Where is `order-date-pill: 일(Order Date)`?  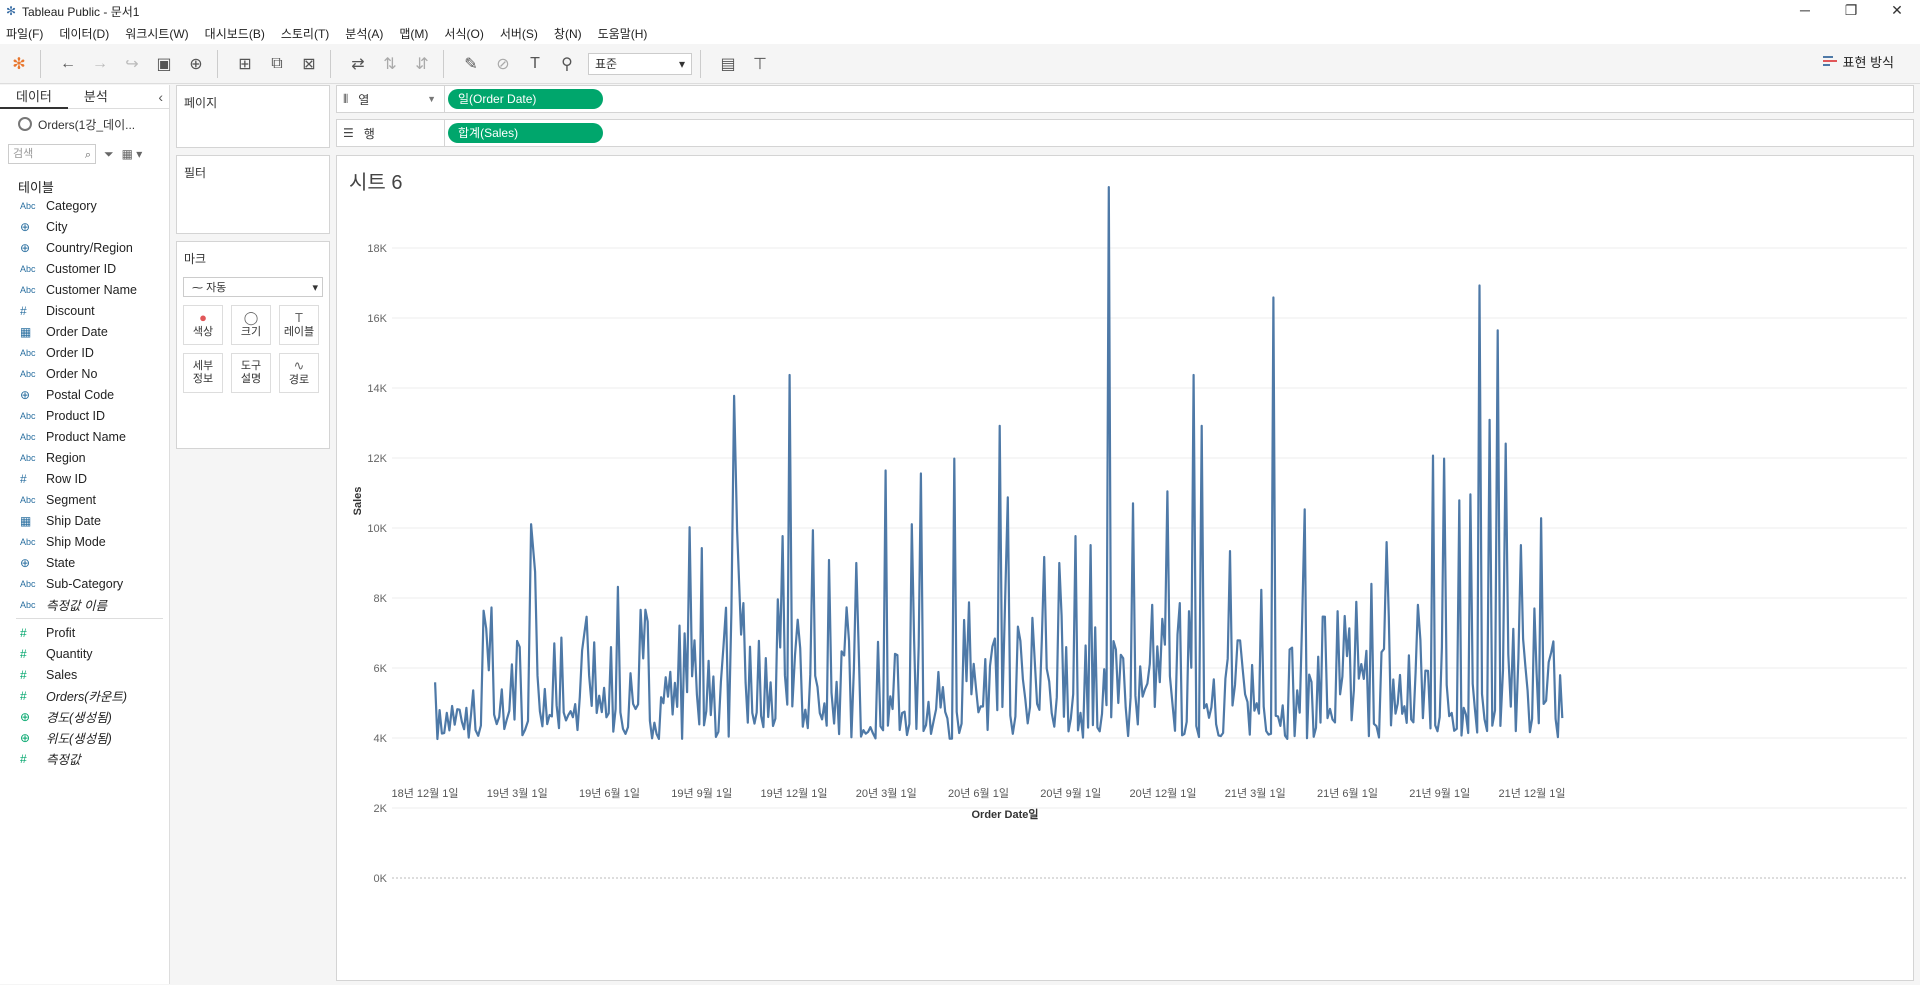
order-date-pill: 일(Order Date) is located at coordinates (525, 99).